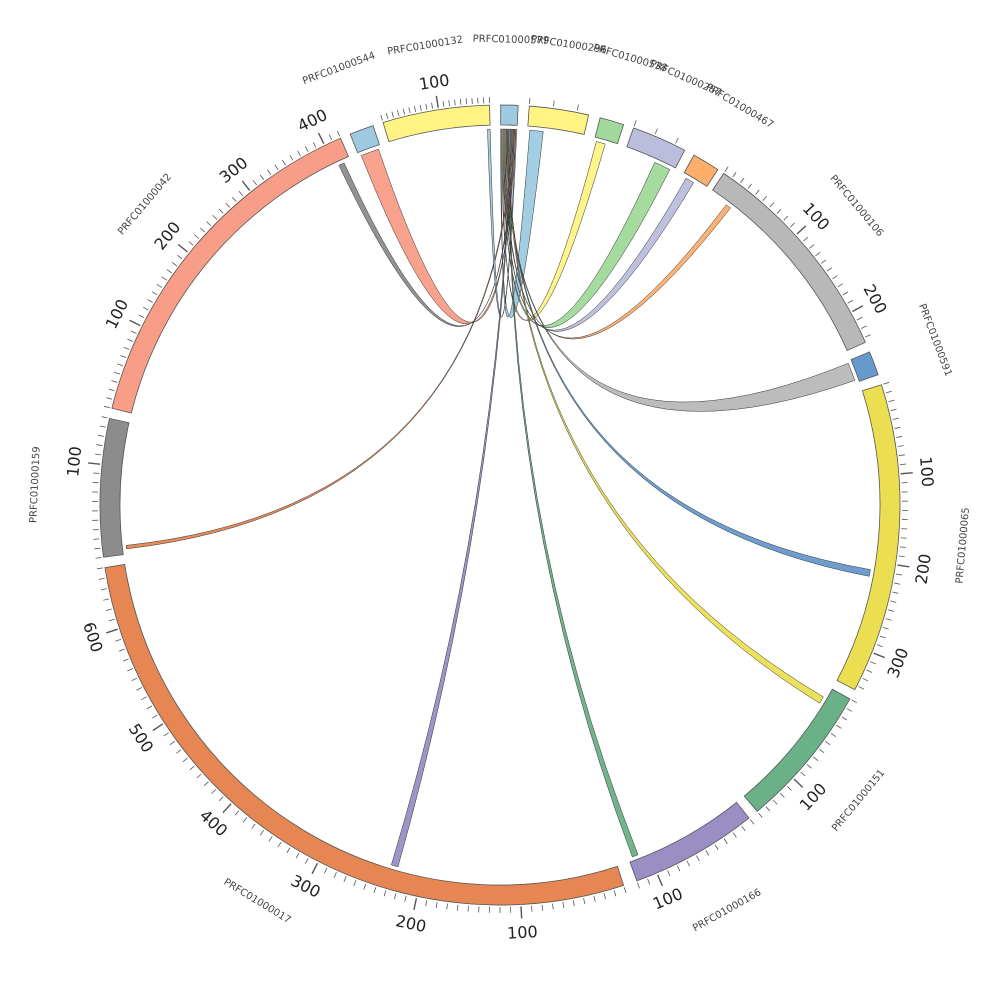  I want to click on segment-PRFC01000151, so click(797, 750).